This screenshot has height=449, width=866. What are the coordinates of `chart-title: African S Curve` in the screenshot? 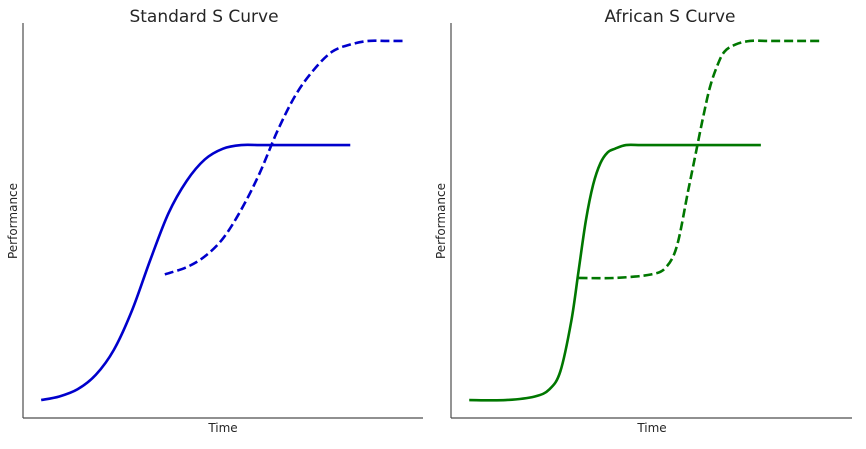 It's located at (669, 17).